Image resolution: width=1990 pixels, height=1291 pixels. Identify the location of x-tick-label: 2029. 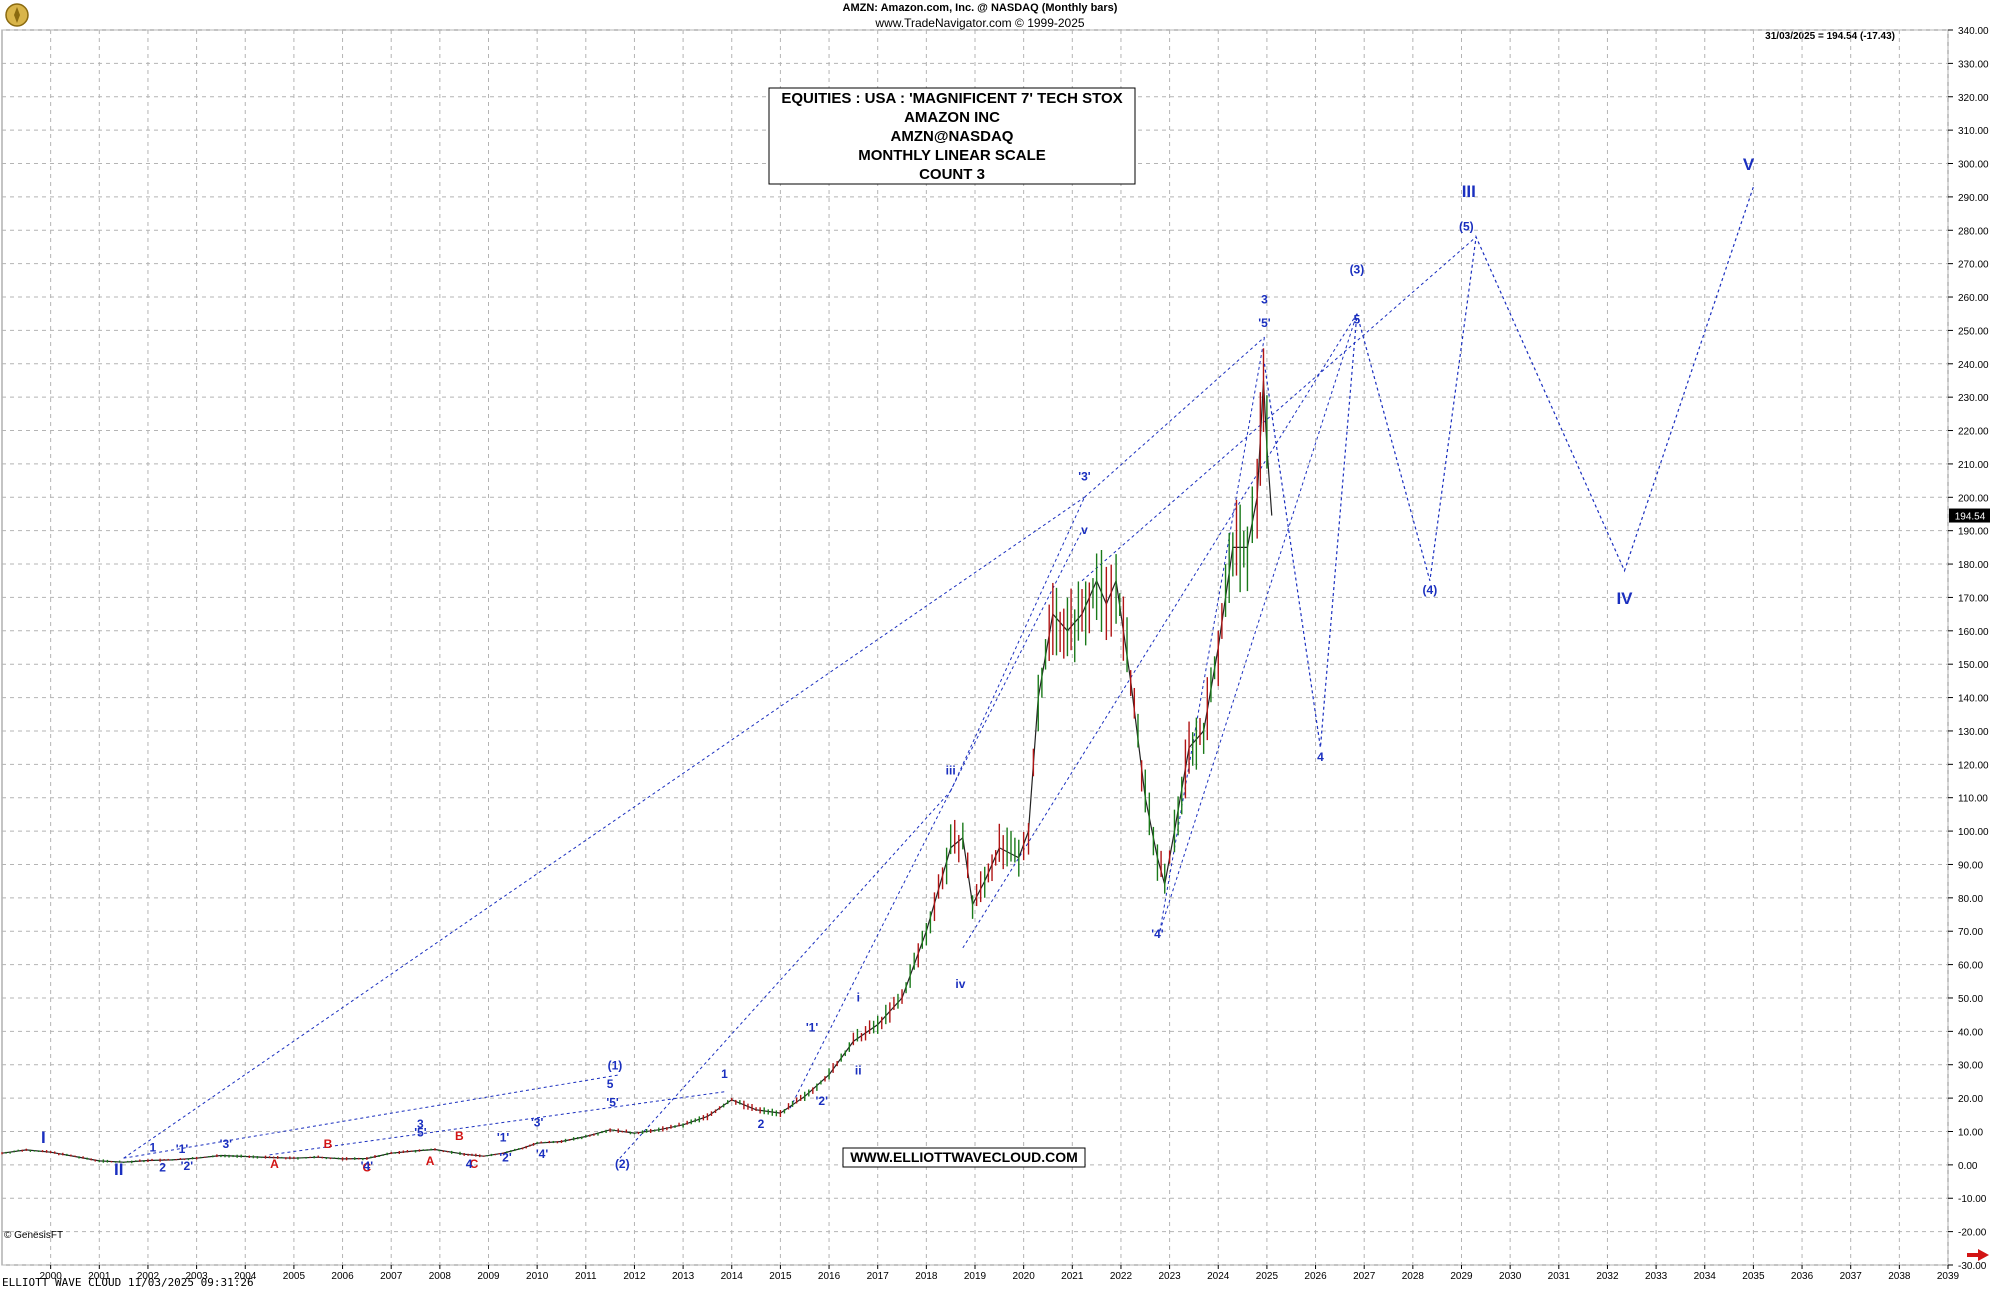
(1461, 1276).